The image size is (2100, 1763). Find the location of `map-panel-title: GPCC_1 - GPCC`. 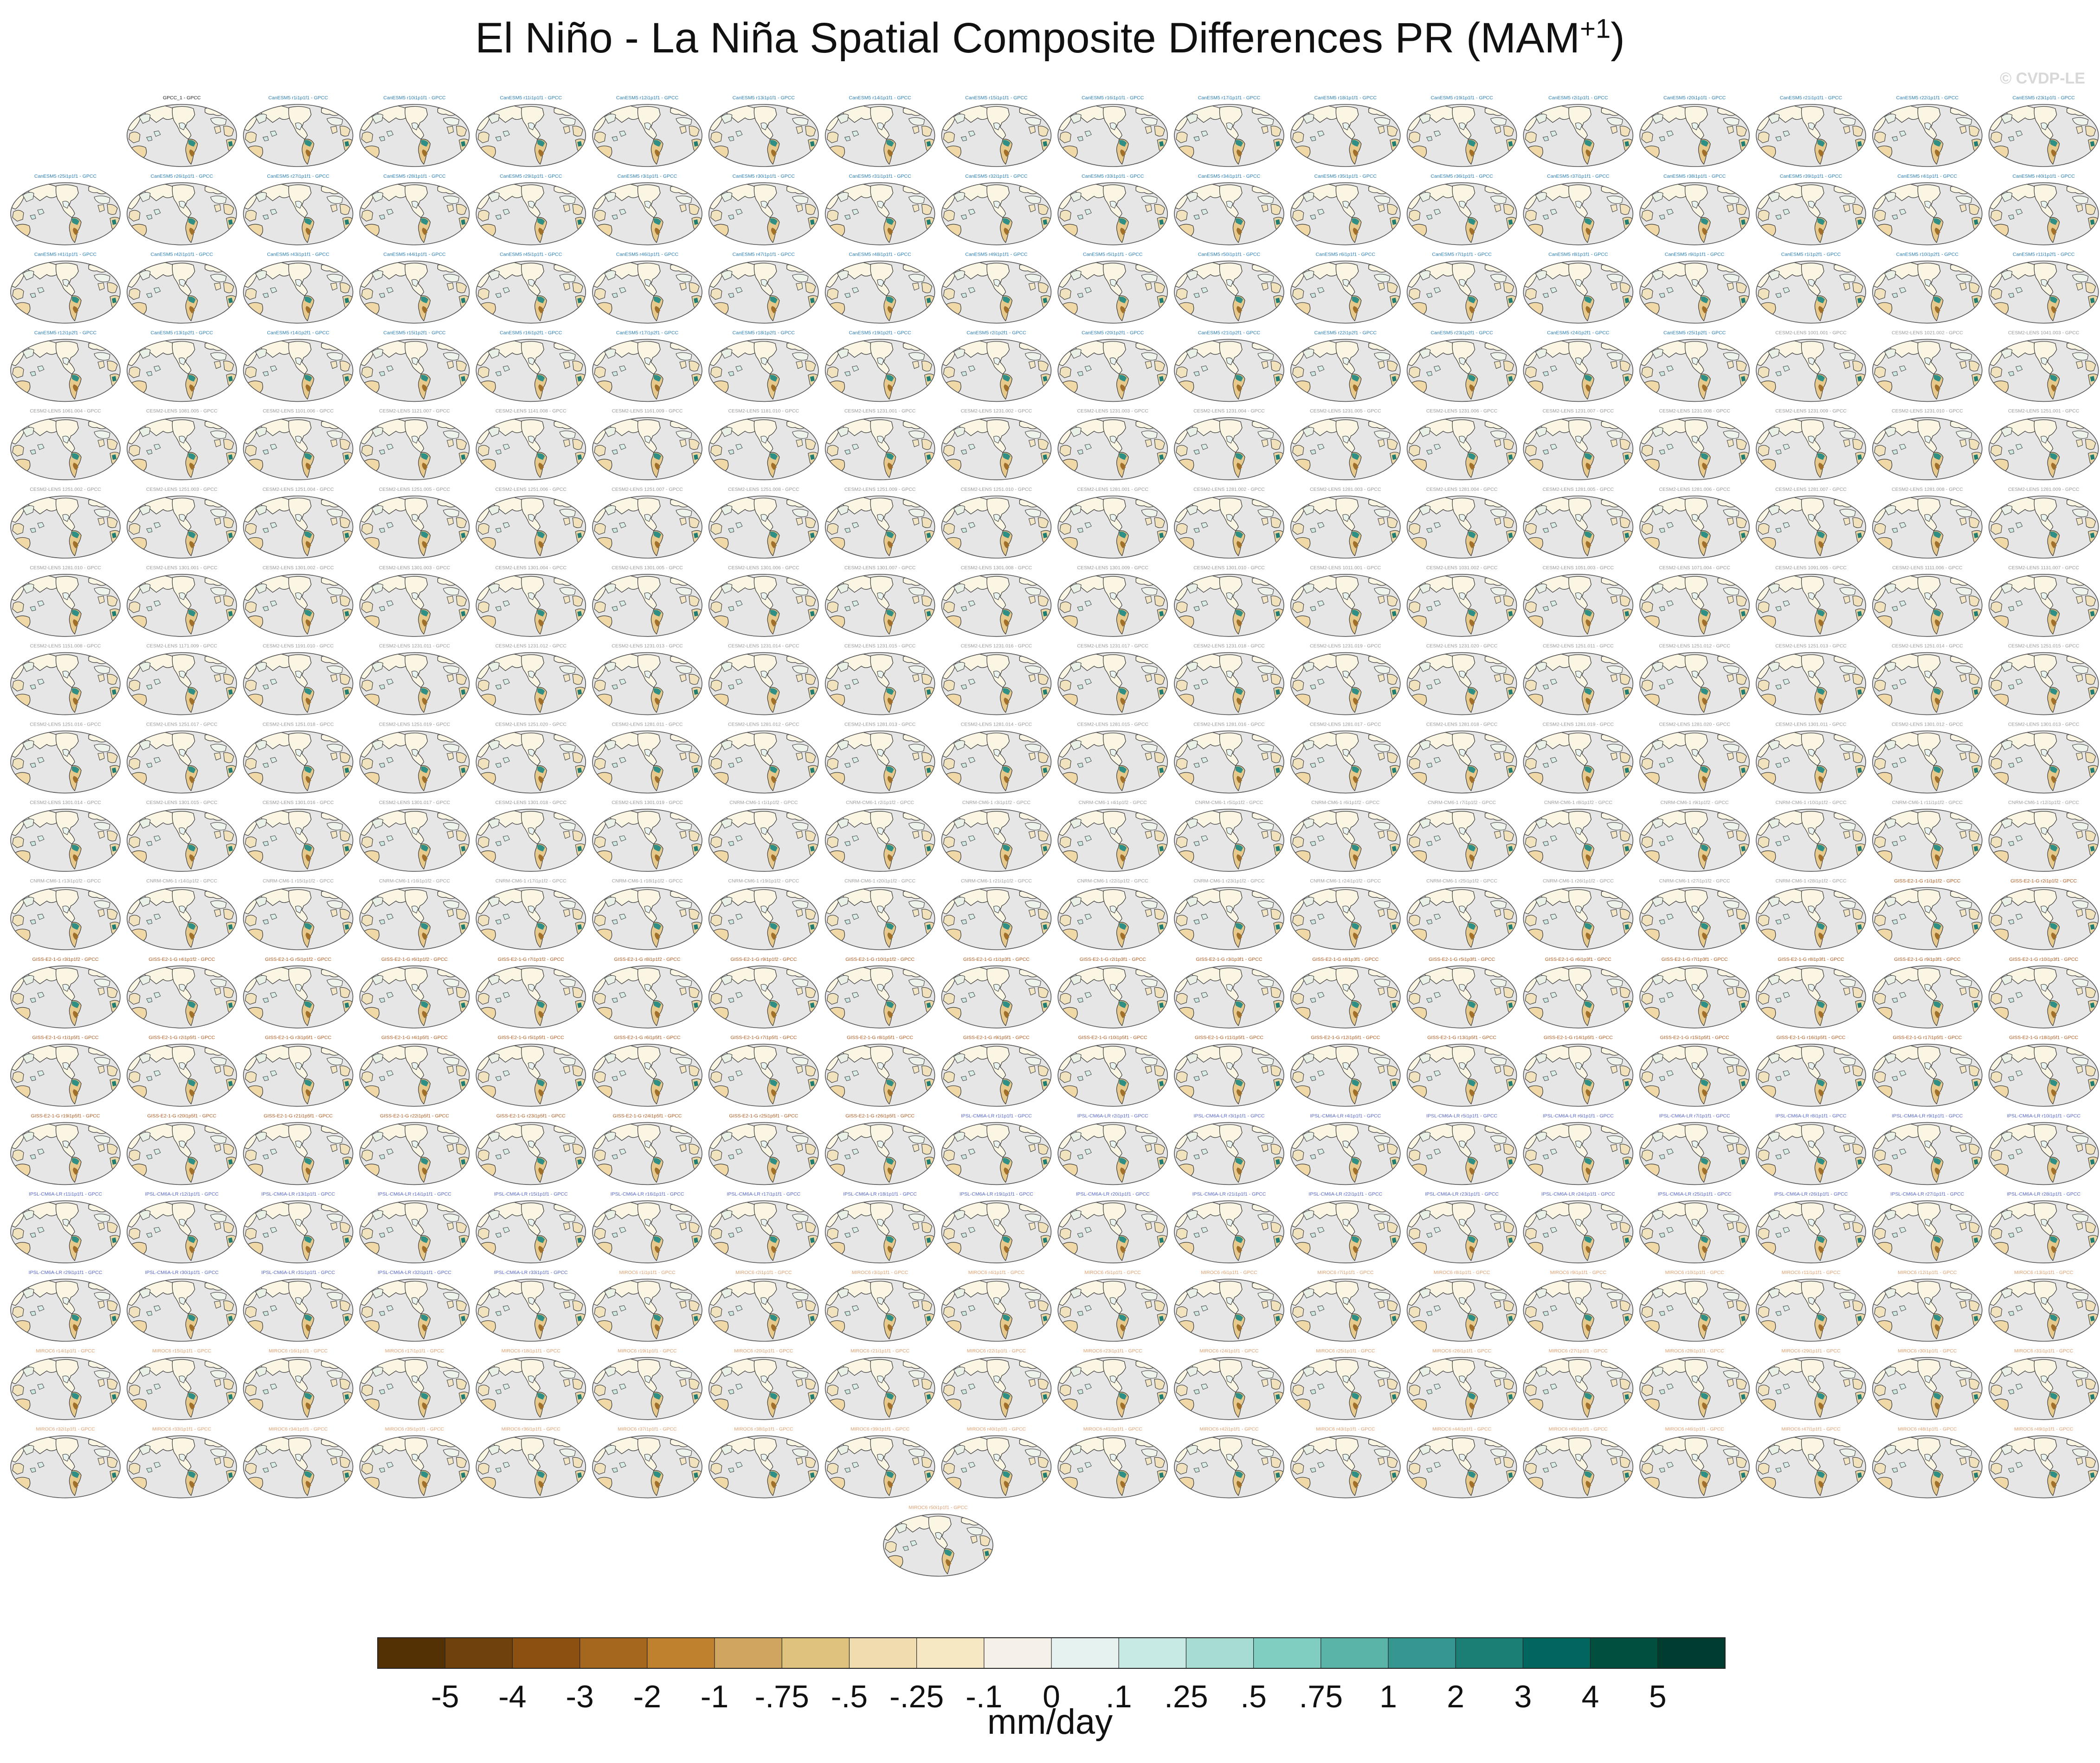

map-panel-title: GPCC_1 - GPCC is located at coordinates (182, 98).